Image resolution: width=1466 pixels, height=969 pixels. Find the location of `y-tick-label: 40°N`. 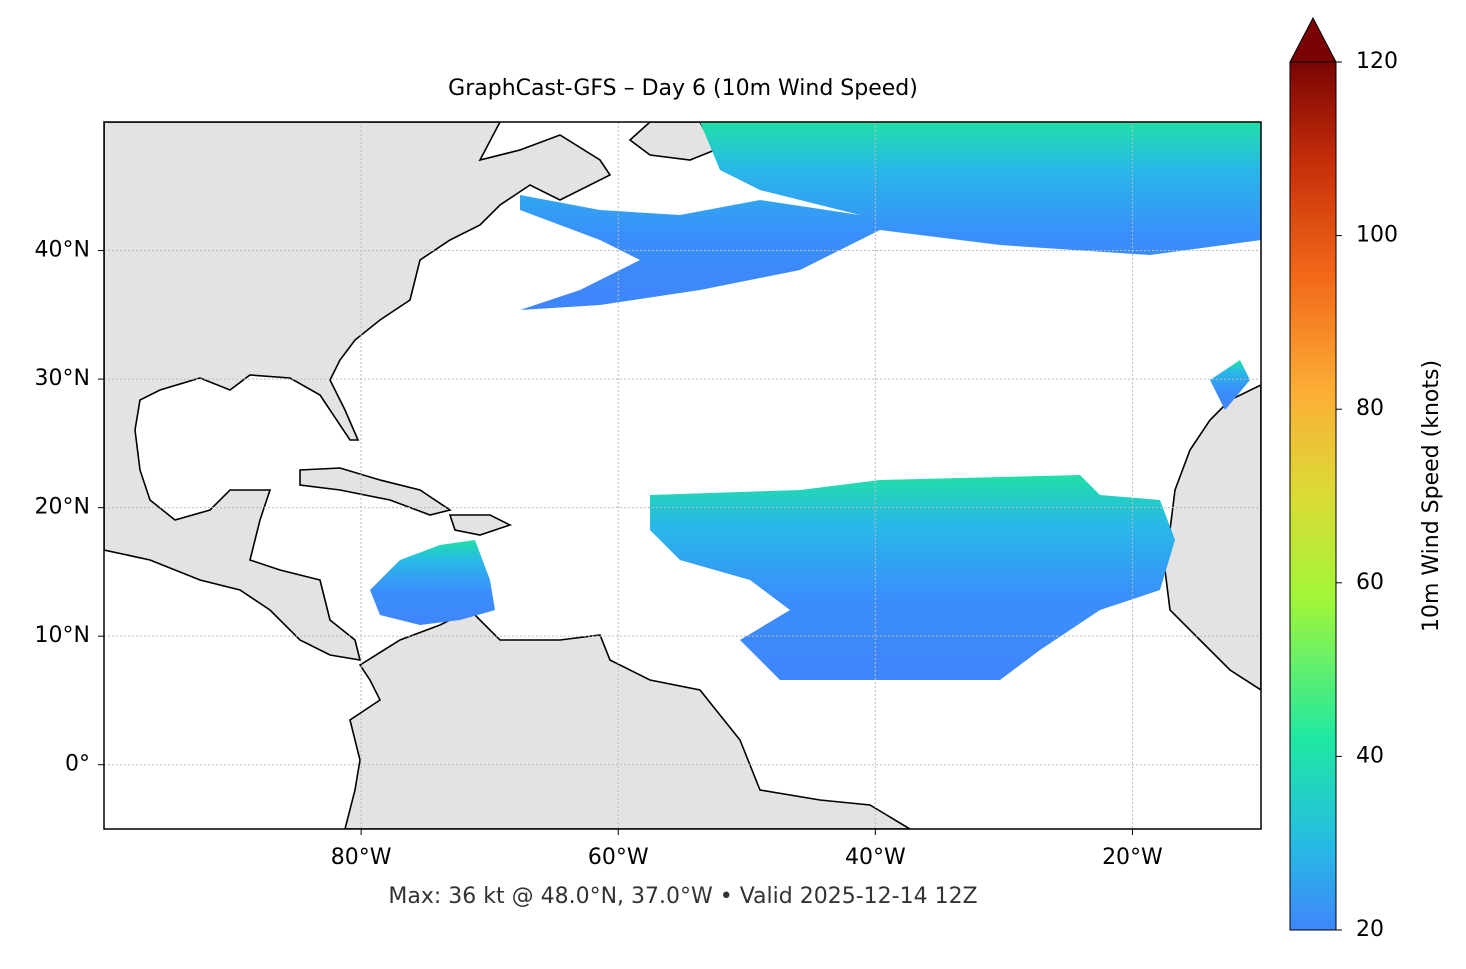

y-tick-label: 40°N is located at coordinates (62, 250).